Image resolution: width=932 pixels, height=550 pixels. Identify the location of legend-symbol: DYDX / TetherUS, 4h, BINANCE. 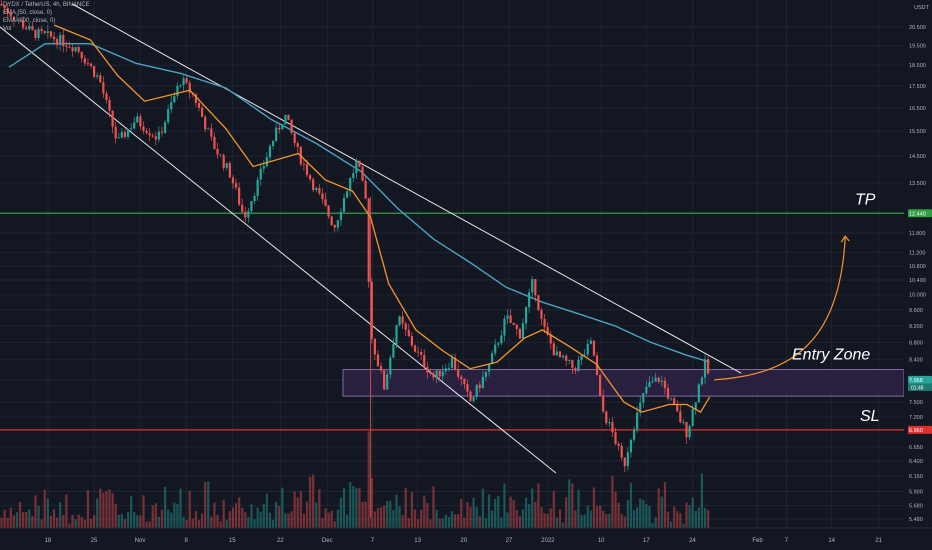
(46, 5).